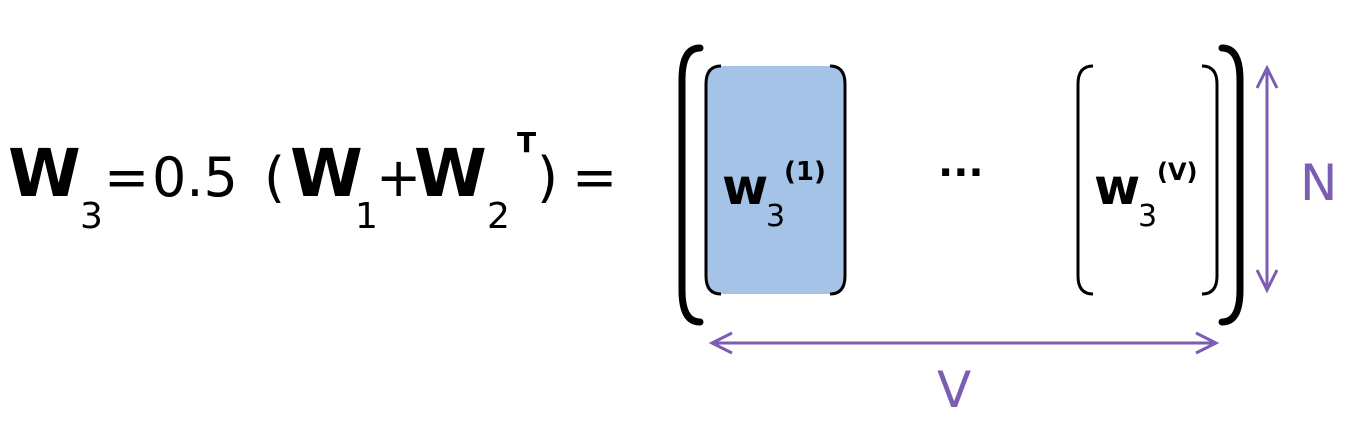 This screenshot has height=440, width=1370. I want to click on matrix-column-first: w 3 (1), so click(775, 180).